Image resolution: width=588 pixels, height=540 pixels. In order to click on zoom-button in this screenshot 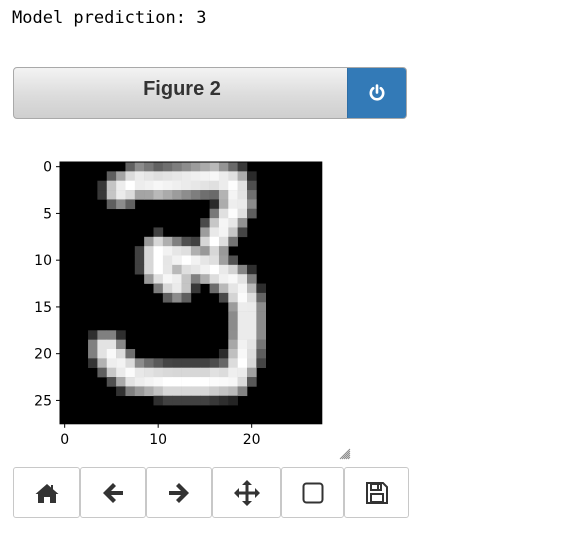, I will do `click(312, 492)`.